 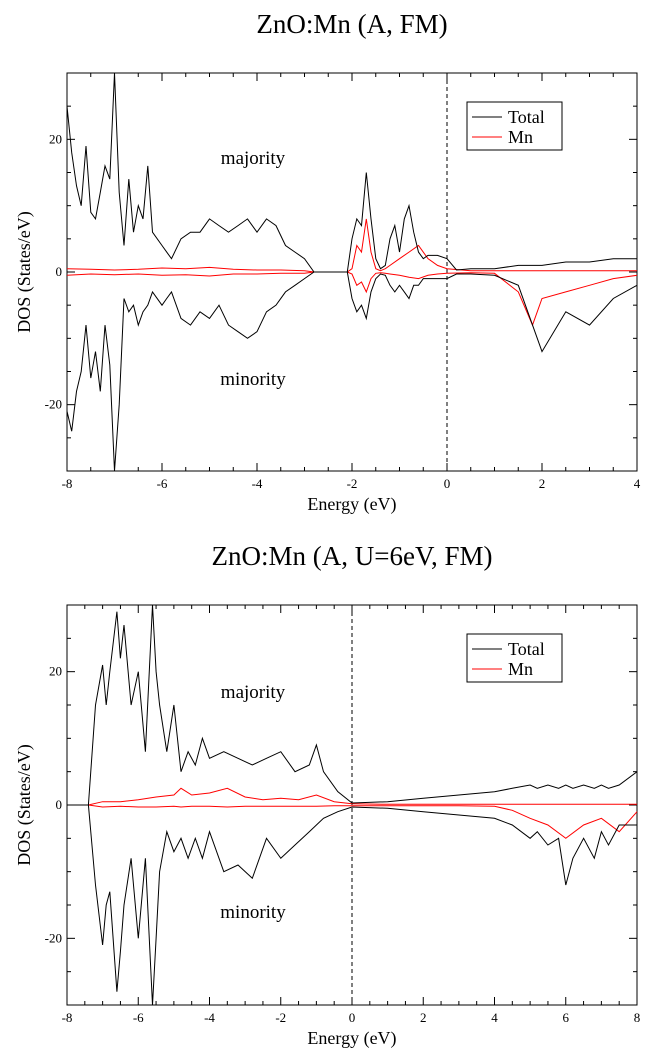 What do you see at coordinates (637, 1017) in the screenshot?
I see `x-tick-label: 8` at bounding box center [637, 1017].